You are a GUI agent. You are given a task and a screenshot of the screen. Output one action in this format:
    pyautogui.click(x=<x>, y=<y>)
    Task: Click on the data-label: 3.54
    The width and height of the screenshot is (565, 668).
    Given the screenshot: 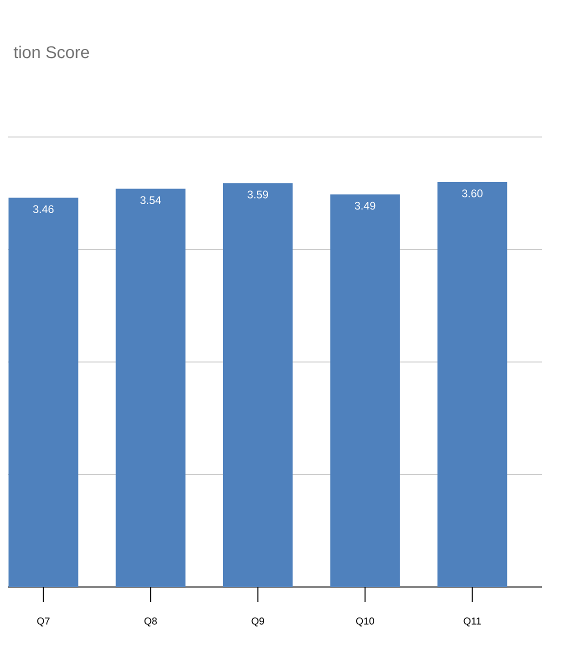 What is the action you would take?
    pyautogui.click(x=150, y=200)
    